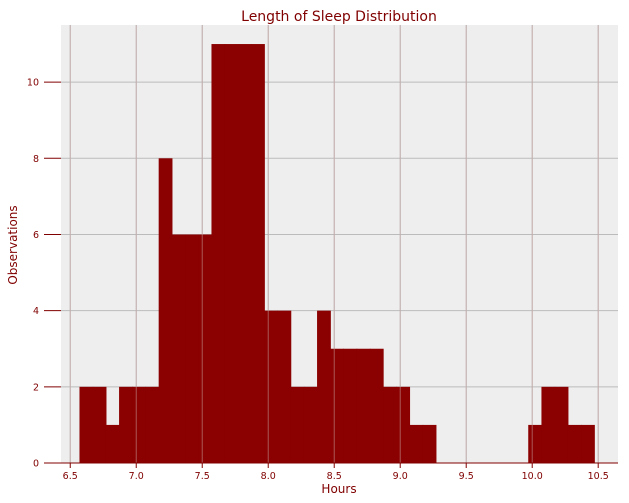  I want to click on x-tick-label-3: 8.0, so click(268, 476).